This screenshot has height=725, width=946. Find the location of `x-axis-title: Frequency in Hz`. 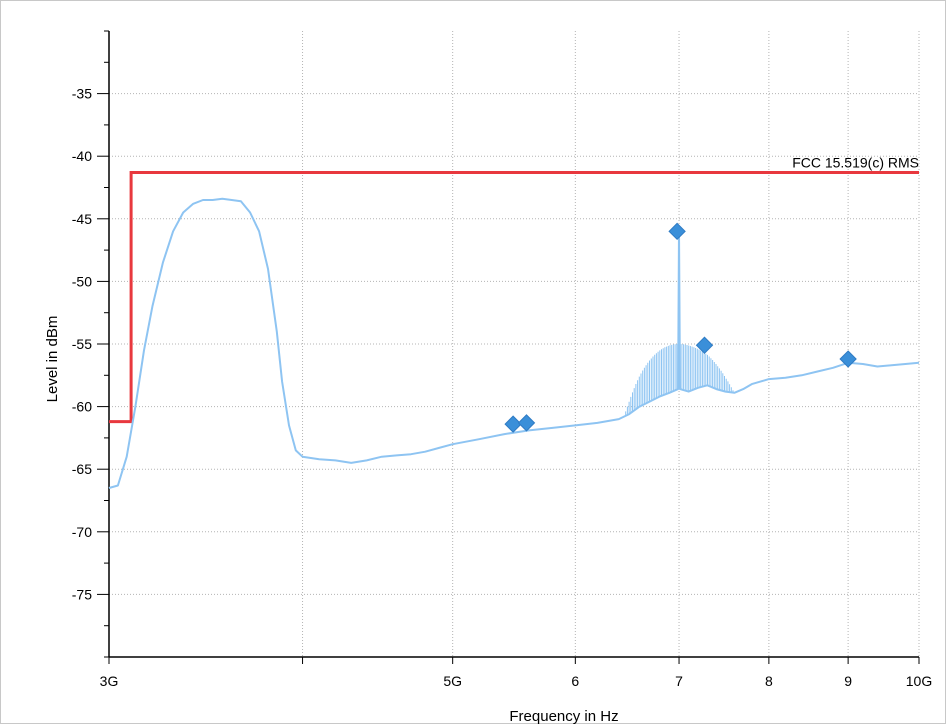

x-axis-title: Frequency in Hz is located at coordinates (563, 716).